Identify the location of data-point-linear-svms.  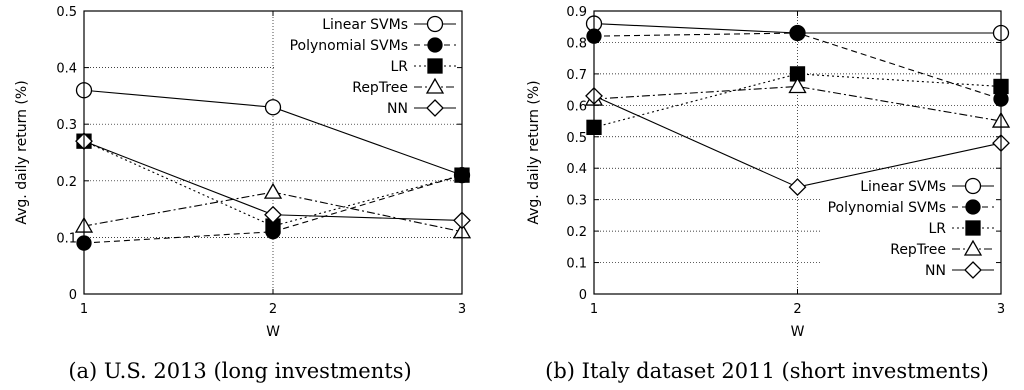
(273, 107).